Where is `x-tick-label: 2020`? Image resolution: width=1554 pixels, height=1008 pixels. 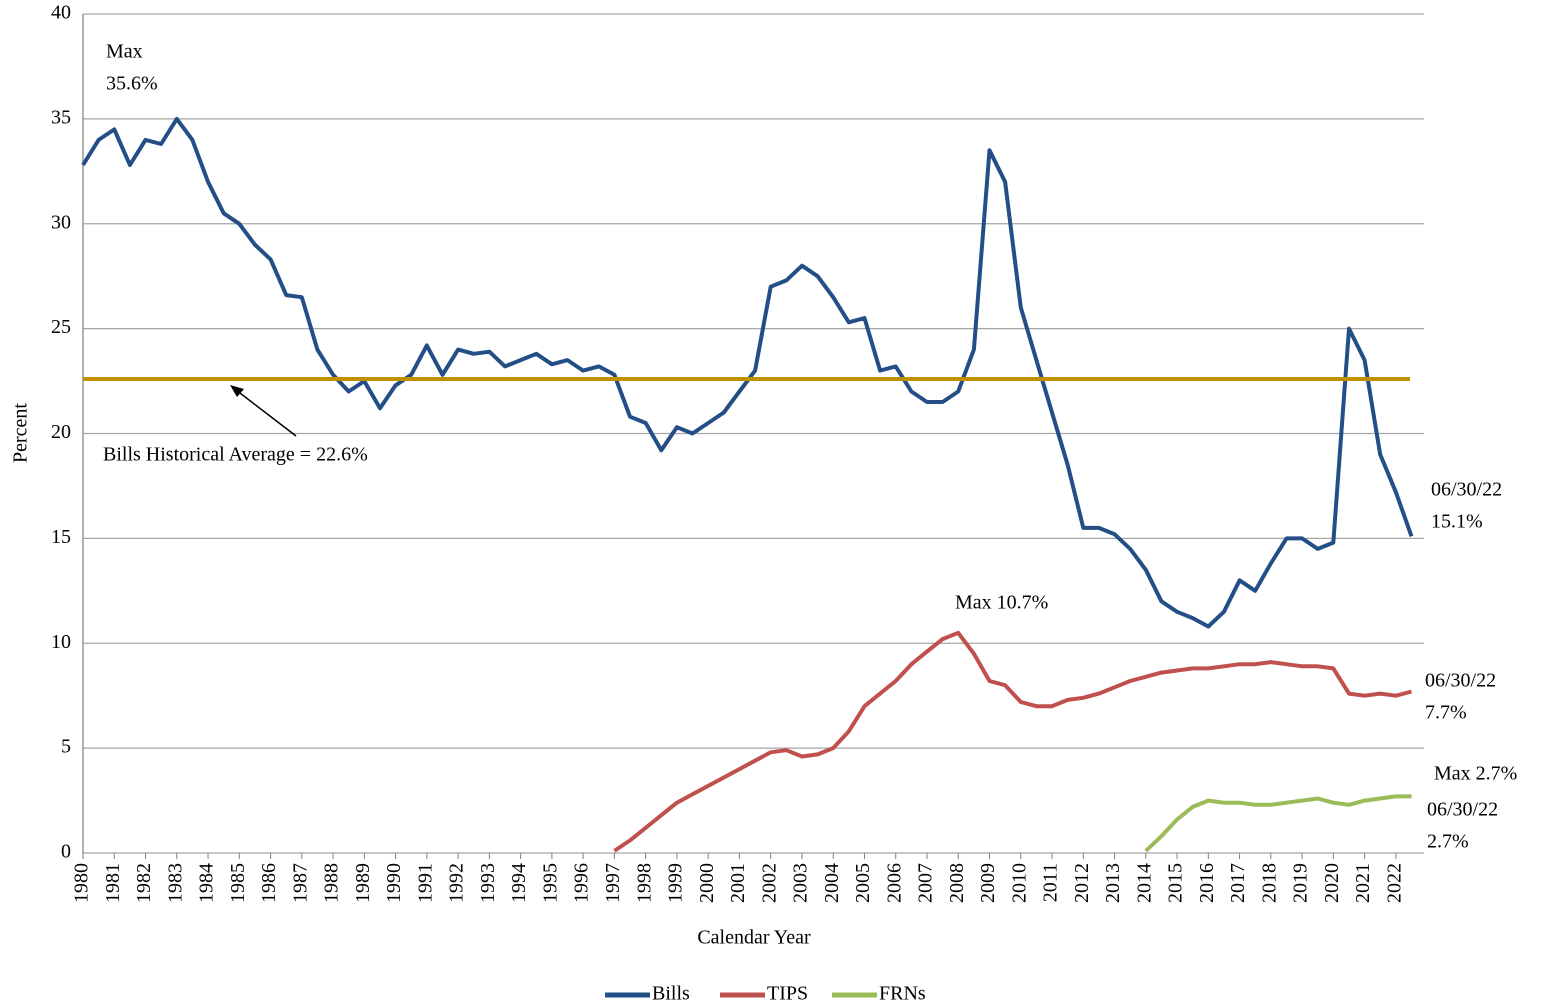 x-tick-label: 2020 is located at coordinates (1332, 883).